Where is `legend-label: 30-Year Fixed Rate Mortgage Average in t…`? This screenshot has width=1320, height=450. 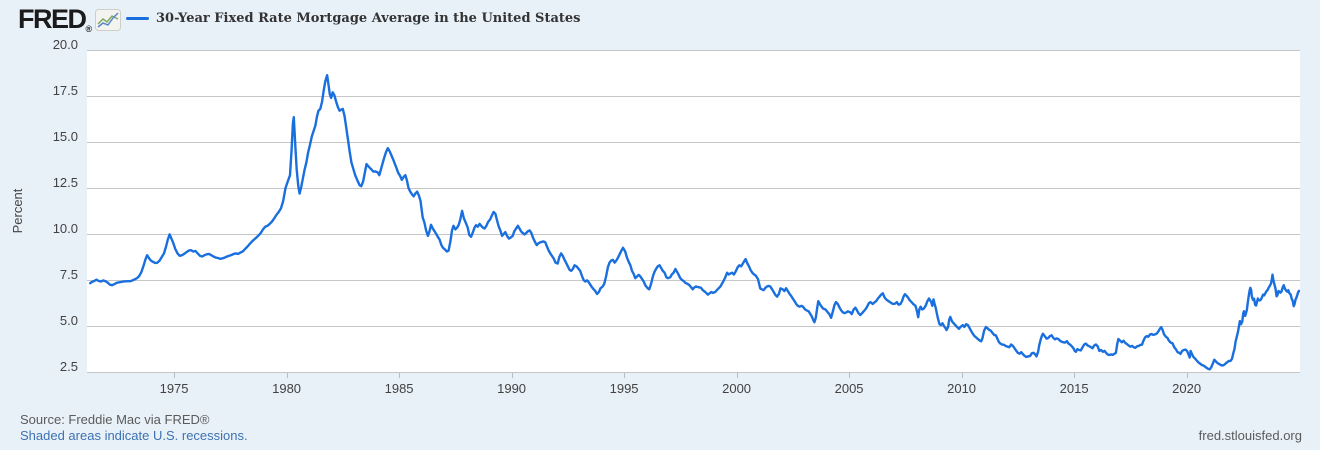 legend-label: 30-Year Fixed Rate Mortgage Average in t… is located at coordinates (368, 18).